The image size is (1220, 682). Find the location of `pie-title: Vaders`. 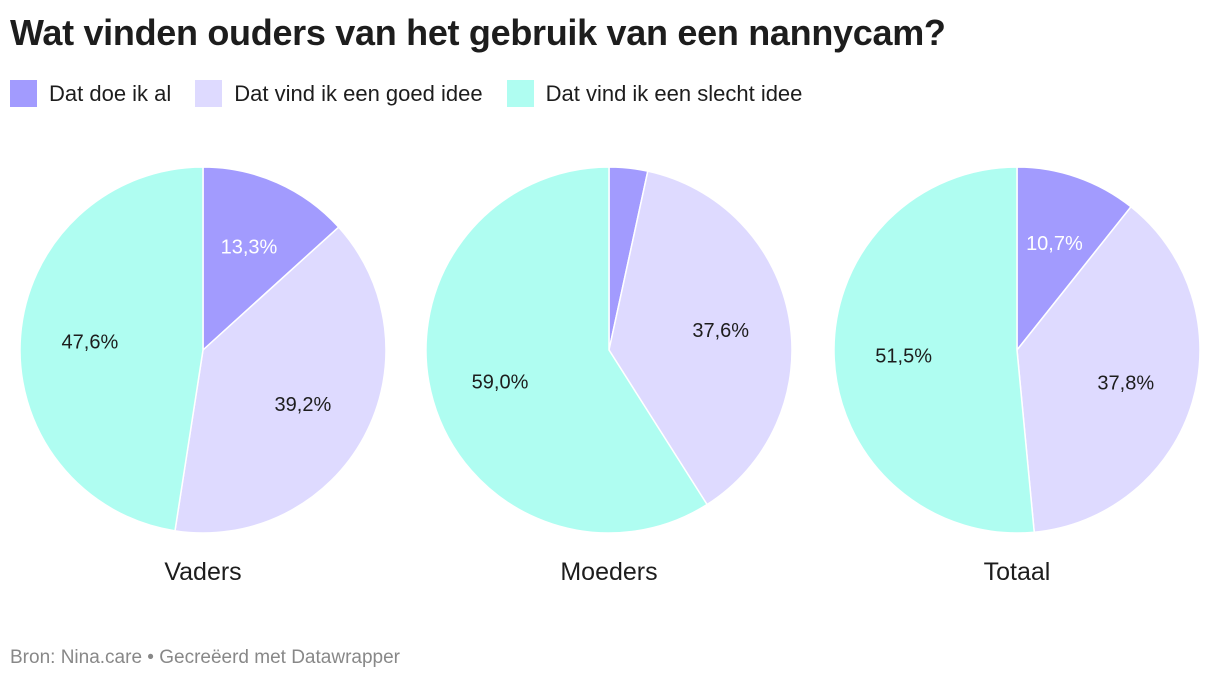

pie-title: Vaders is located at coordinates (202, 572).